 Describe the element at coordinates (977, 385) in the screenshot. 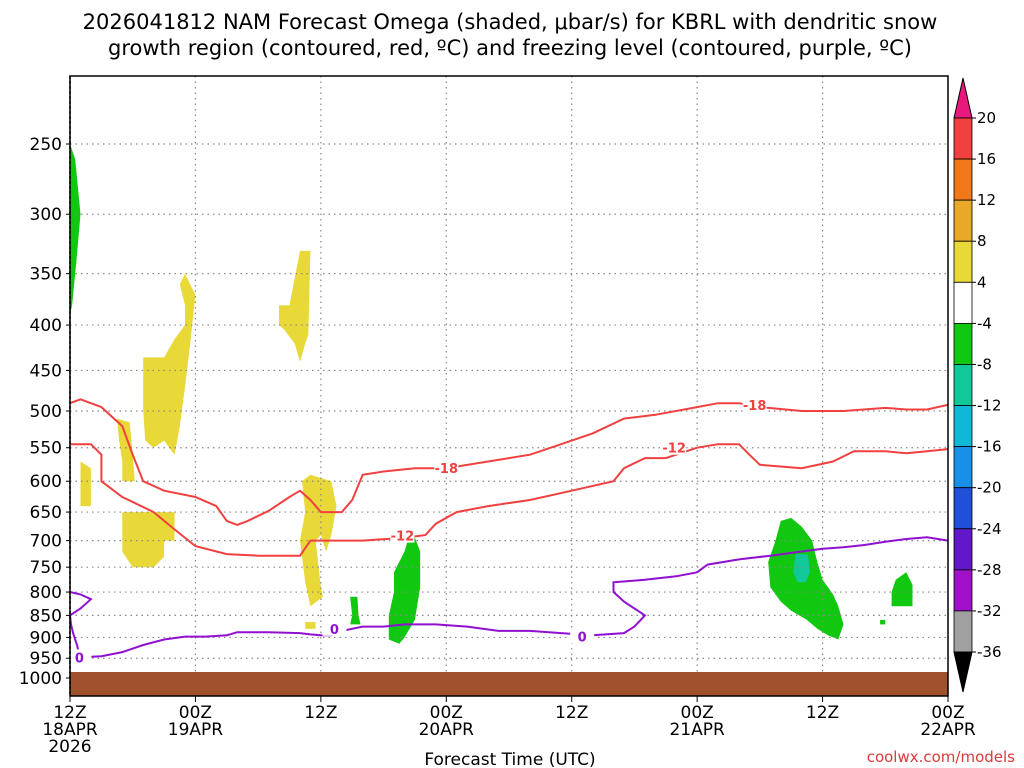

I see `colorbar: 20 16 12 8 4 -4 -8 -12 -16 -20 -24 -28 -32 -36` at that location.